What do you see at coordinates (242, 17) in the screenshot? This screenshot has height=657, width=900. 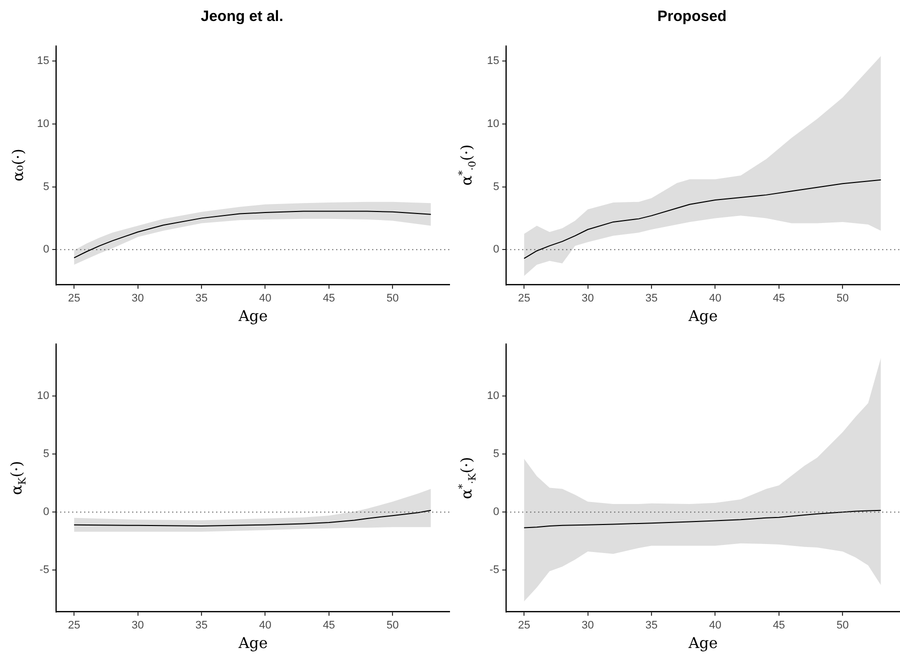 I see `chart-title: Jeong et al.` at bounding box center [242, 17].